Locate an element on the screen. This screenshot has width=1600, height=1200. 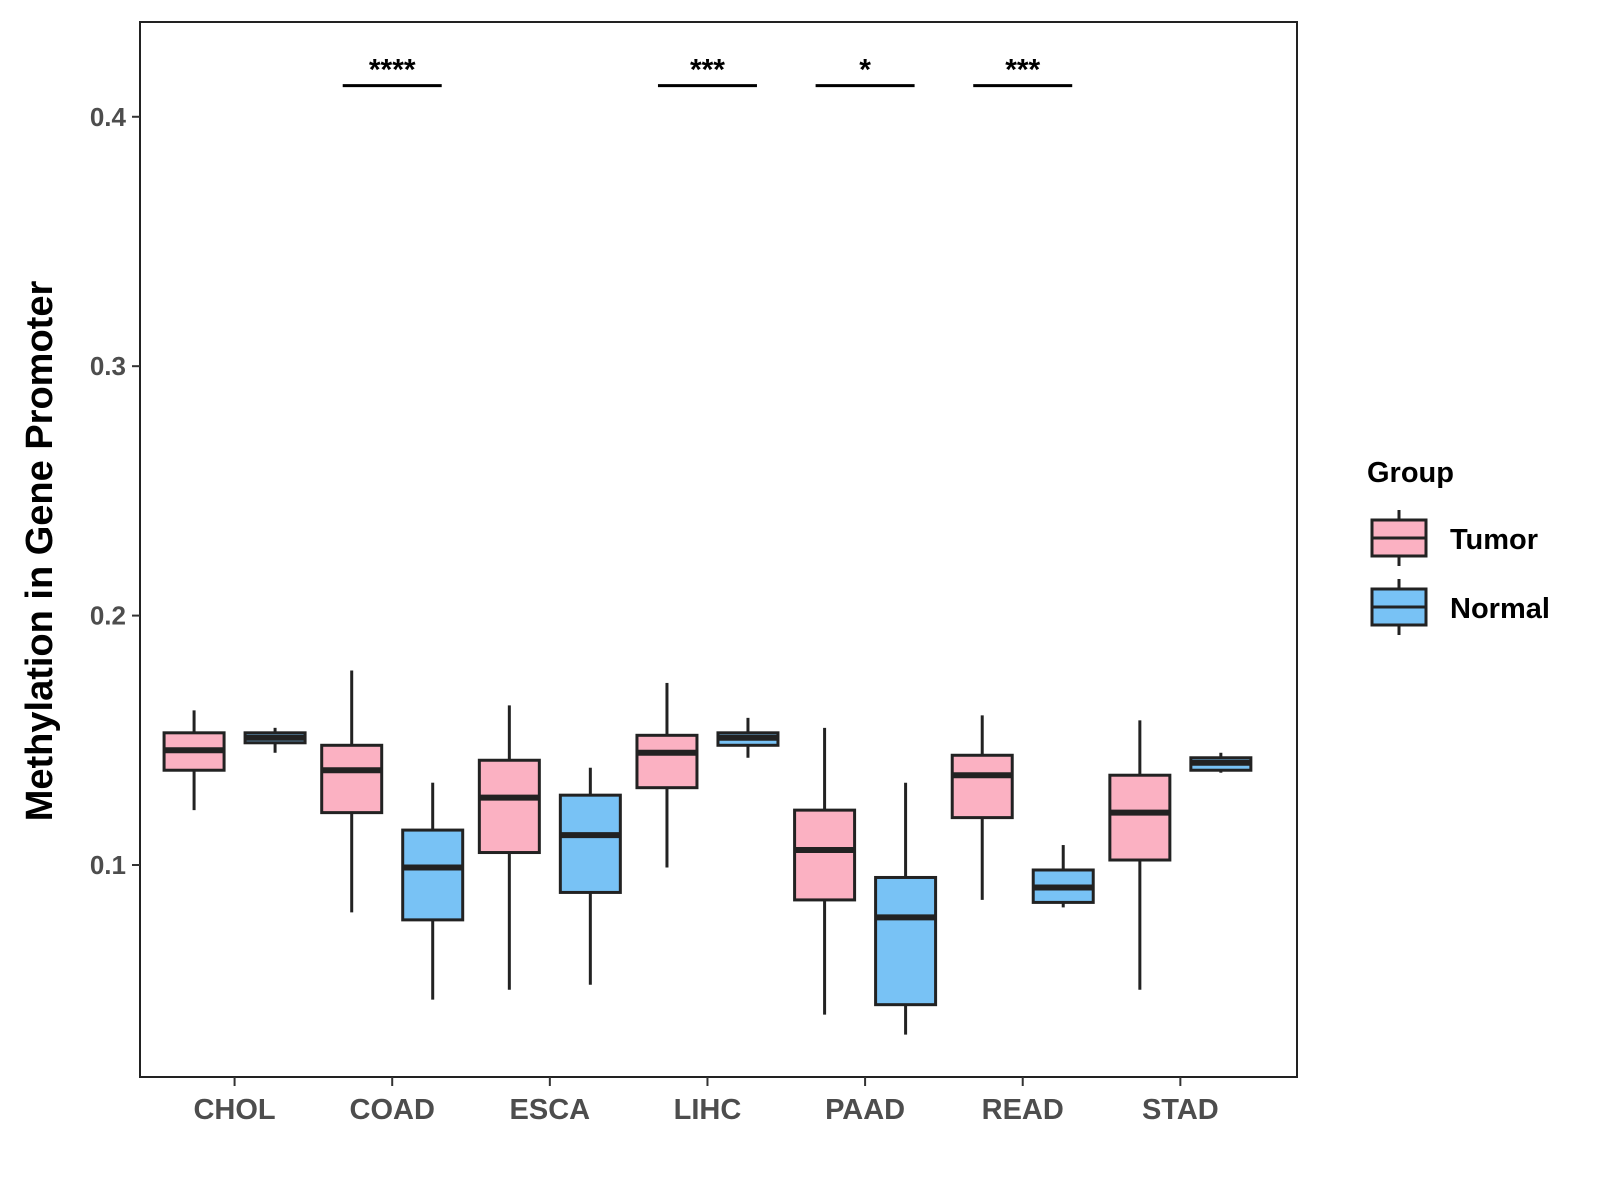
box-normal-paad is located at coordinates (906, 908).